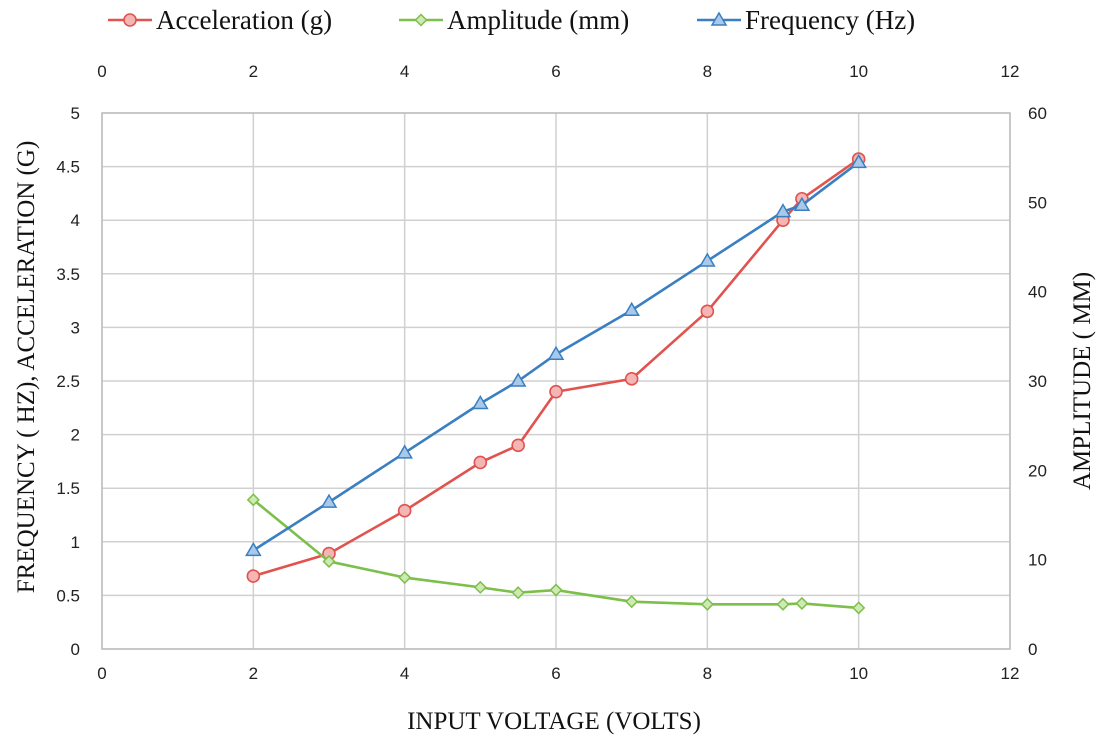  What do you see at coordinates (1082, 381) in the screenshot?
I see `y2-axis-title: AMPLITUDE ( MM)` at bounding box center [1082, 381].